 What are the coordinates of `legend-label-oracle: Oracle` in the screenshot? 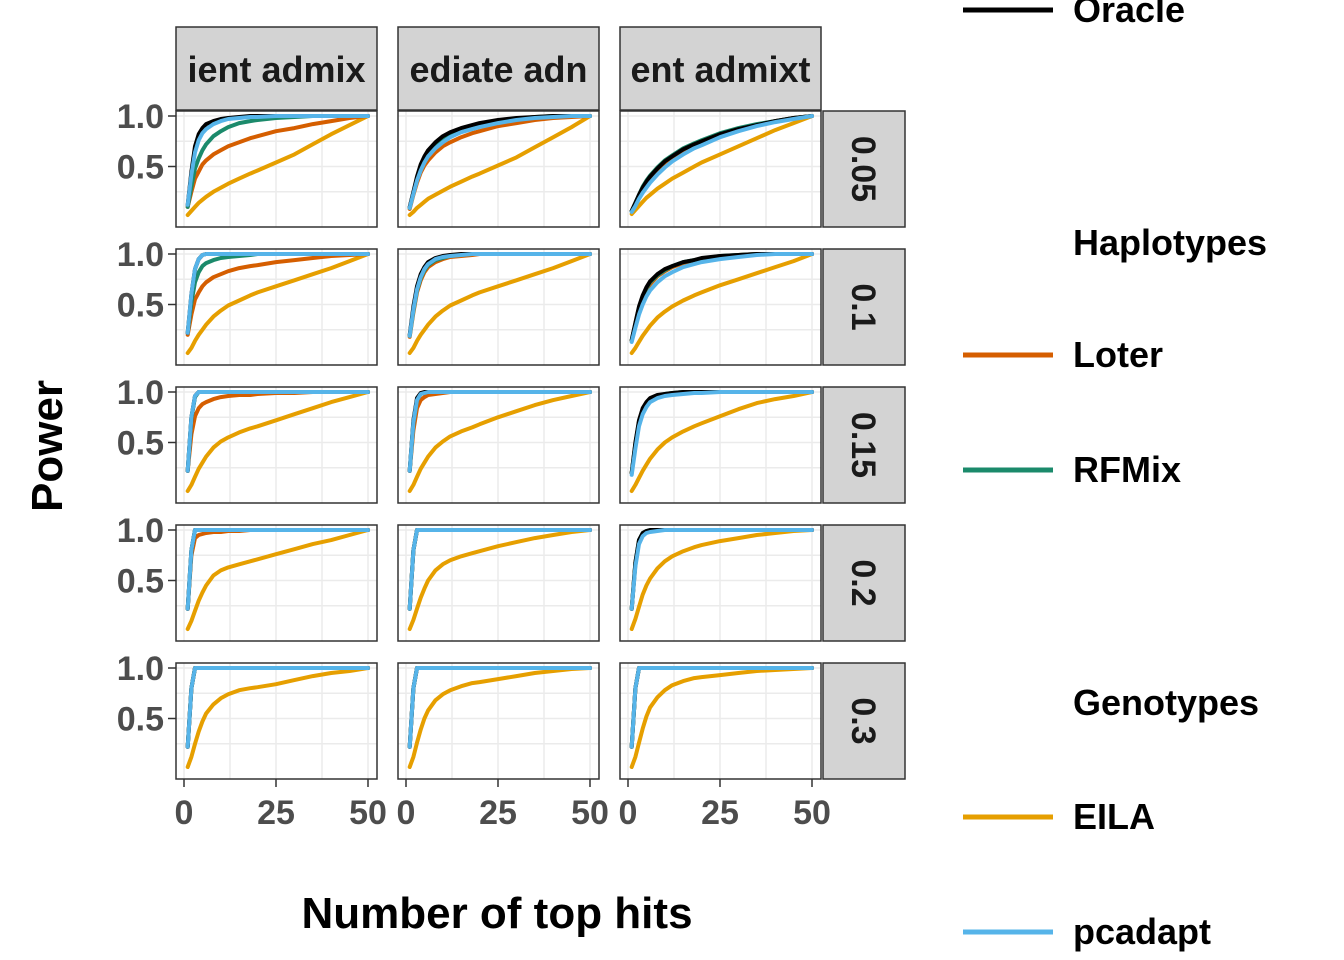 It's located at (1129, 15).